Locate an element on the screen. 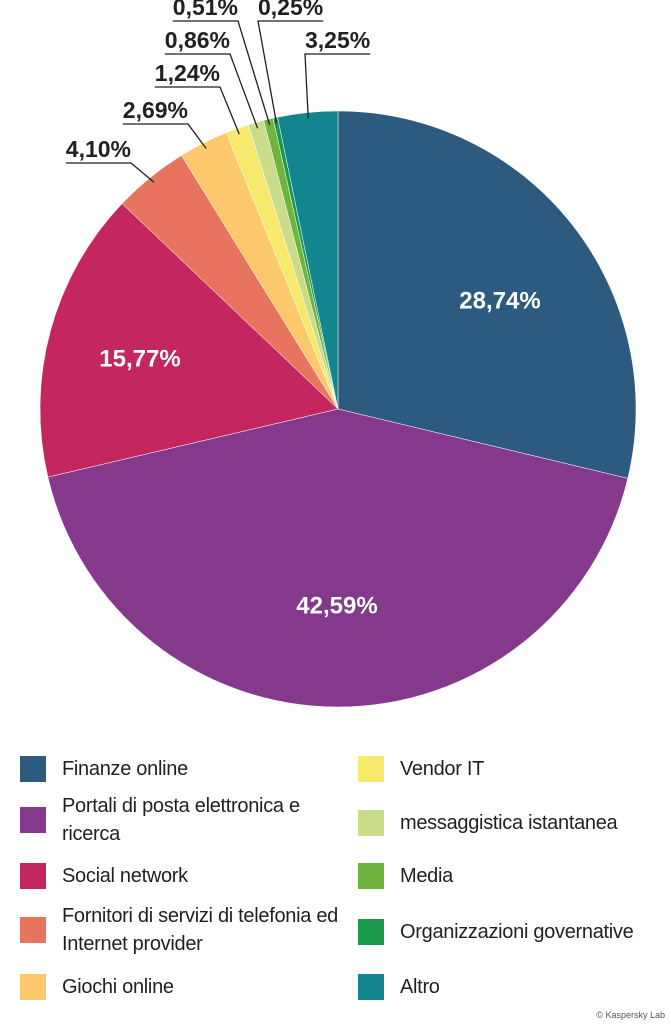 The image size is (671, 1024). credit: © Kaspersky Lab is located at coordinates (630, 1015).